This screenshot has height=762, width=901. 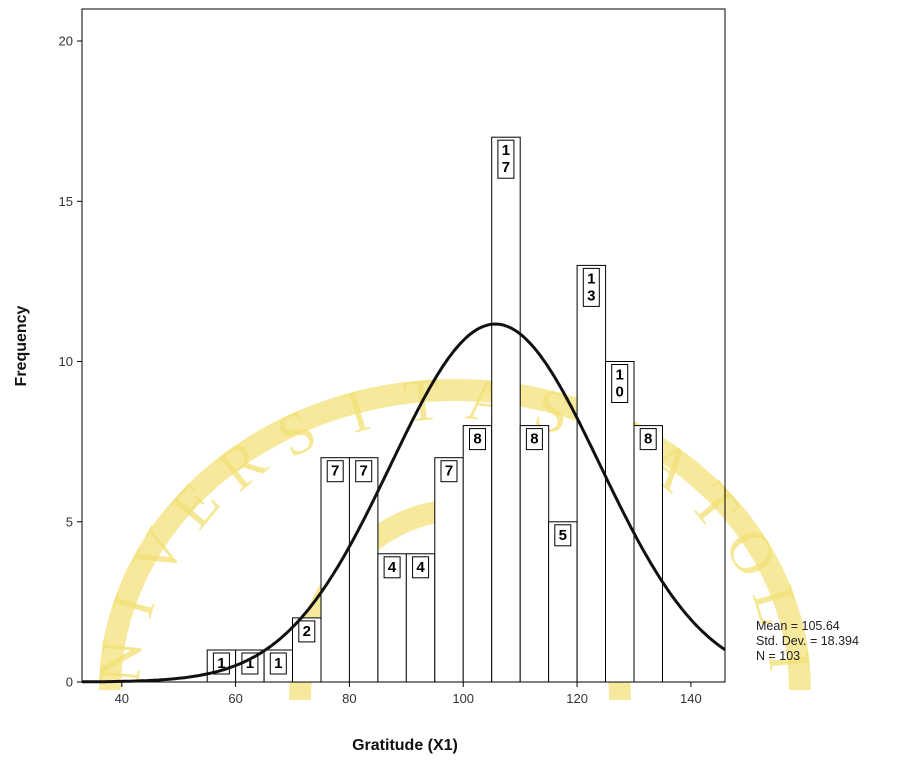 I want to click on x-tick-label: 80, so click(x=349, y=698).